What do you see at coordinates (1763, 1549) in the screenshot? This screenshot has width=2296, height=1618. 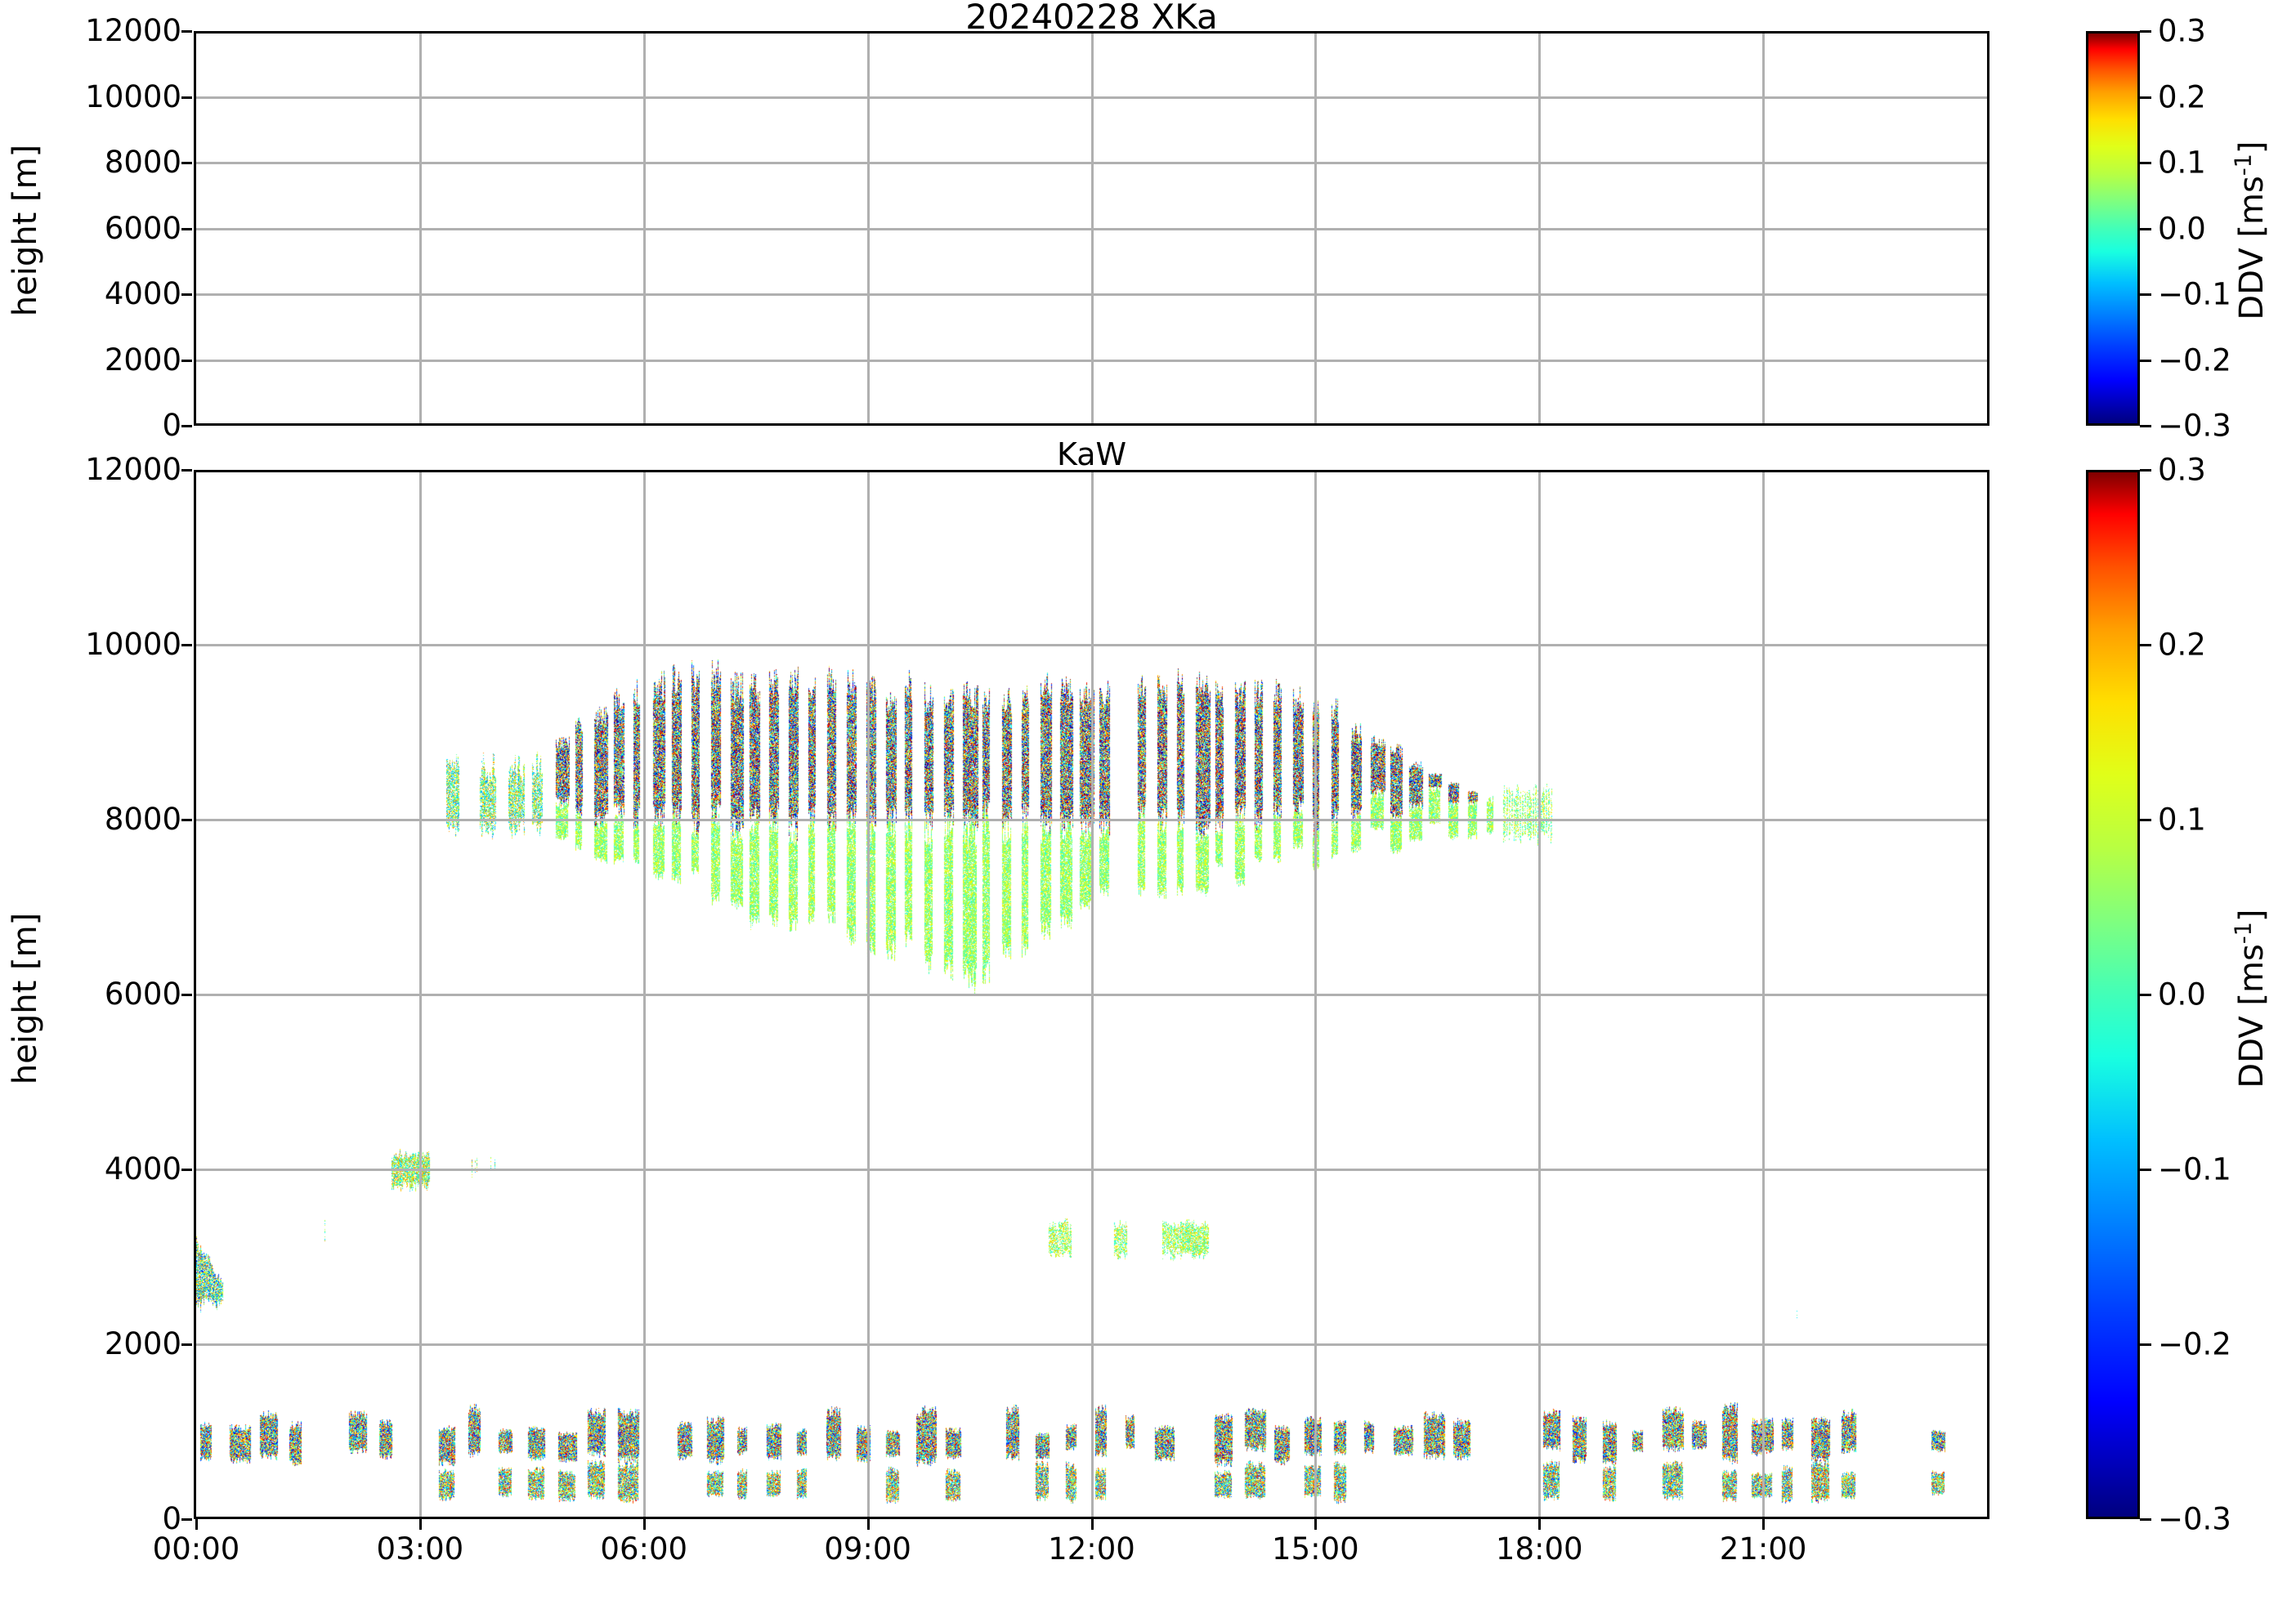 I see `x-tick-label: 21:00` at bounding box center [1763, 1549].